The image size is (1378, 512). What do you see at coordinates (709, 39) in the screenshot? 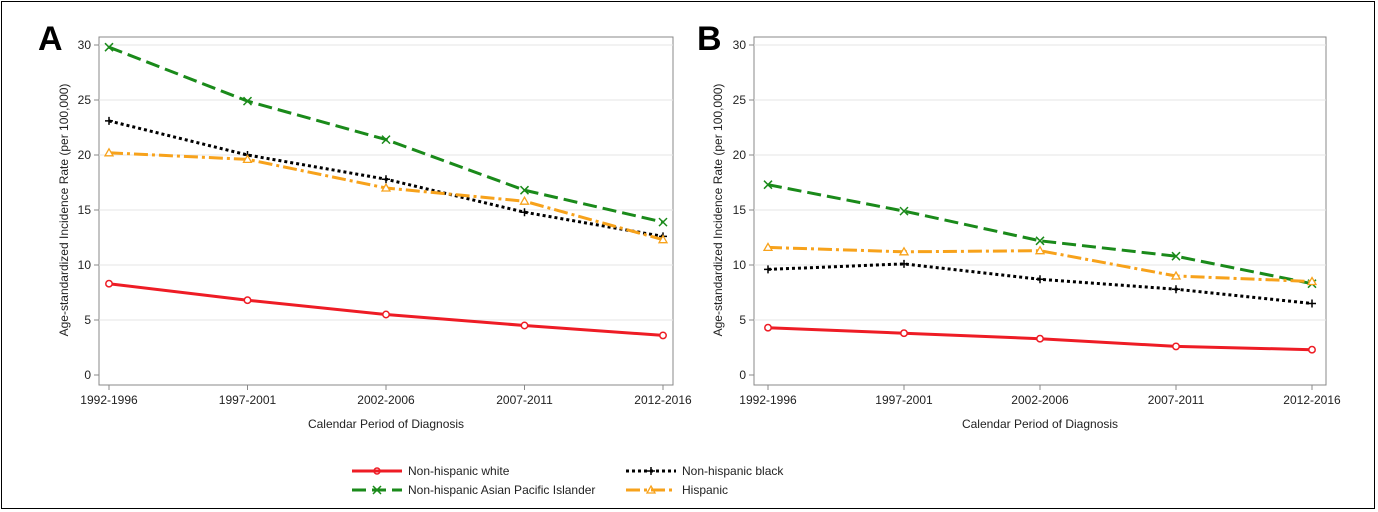
I see `panel-letter-b: B` at bounding box center [709, 39].